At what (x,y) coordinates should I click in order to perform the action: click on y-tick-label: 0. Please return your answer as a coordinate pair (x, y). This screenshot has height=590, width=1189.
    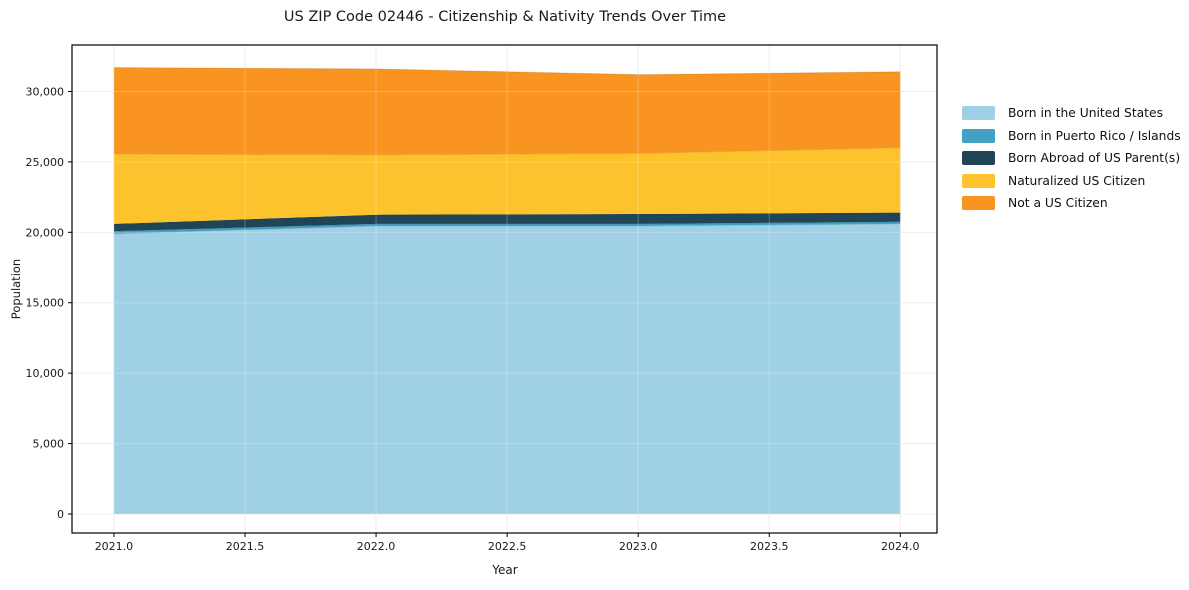
    Looking at the image, I should click on (60, 514).